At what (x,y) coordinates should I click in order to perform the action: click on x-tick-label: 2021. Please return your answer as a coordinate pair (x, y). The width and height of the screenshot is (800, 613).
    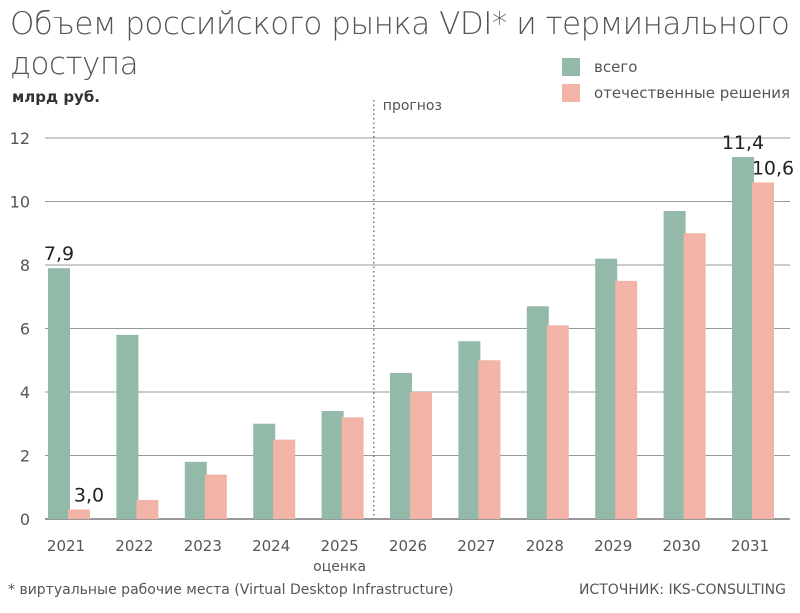
    Looking at the image, I should click on (66, 546).